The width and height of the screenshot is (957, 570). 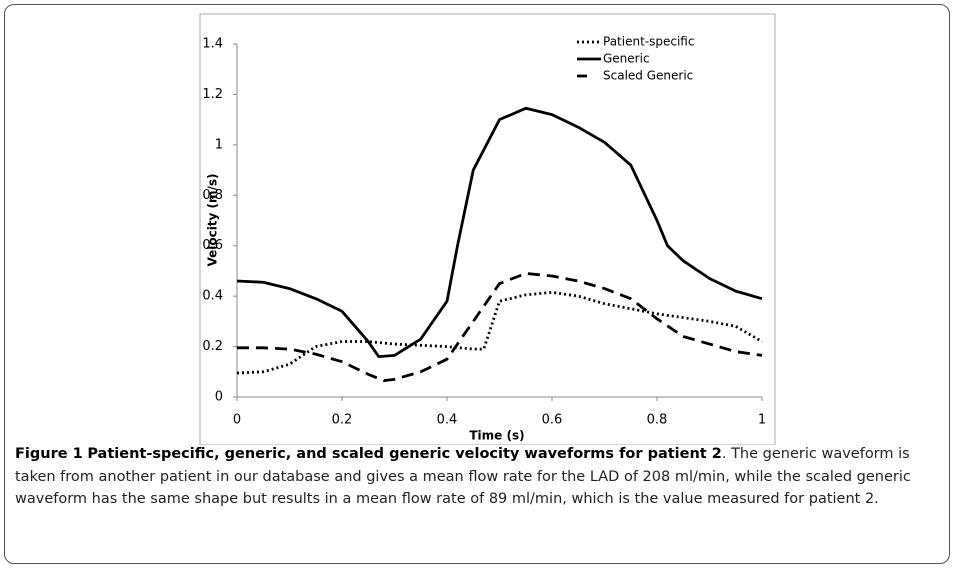 I want to click on legend-label: Scaled Generic, so click(x=648, y=76).